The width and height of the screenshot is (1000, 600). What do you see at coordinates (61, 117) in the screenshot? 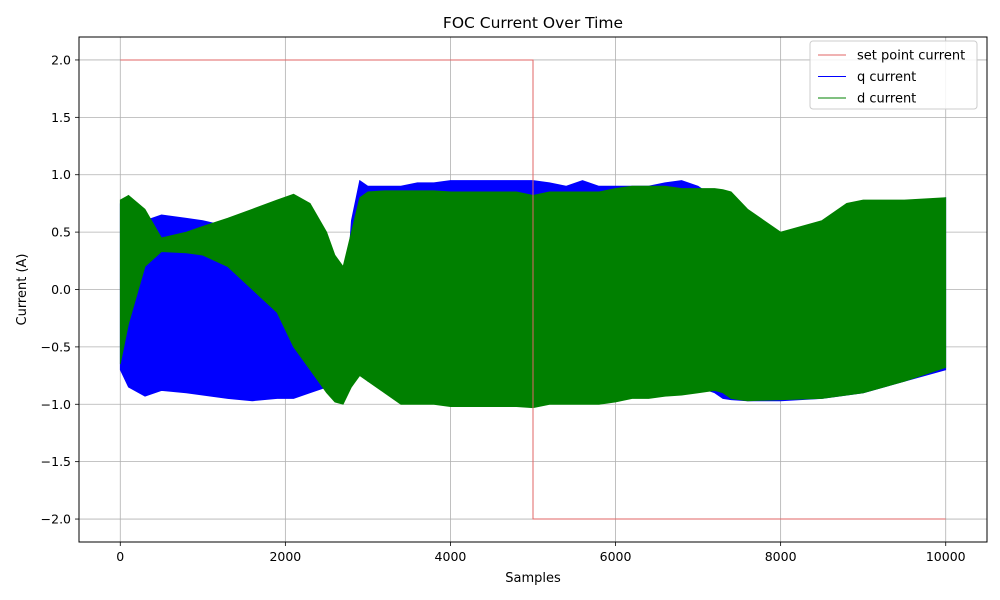
I see `y-tick-label: 1.5` at bounding box center [61, 117].